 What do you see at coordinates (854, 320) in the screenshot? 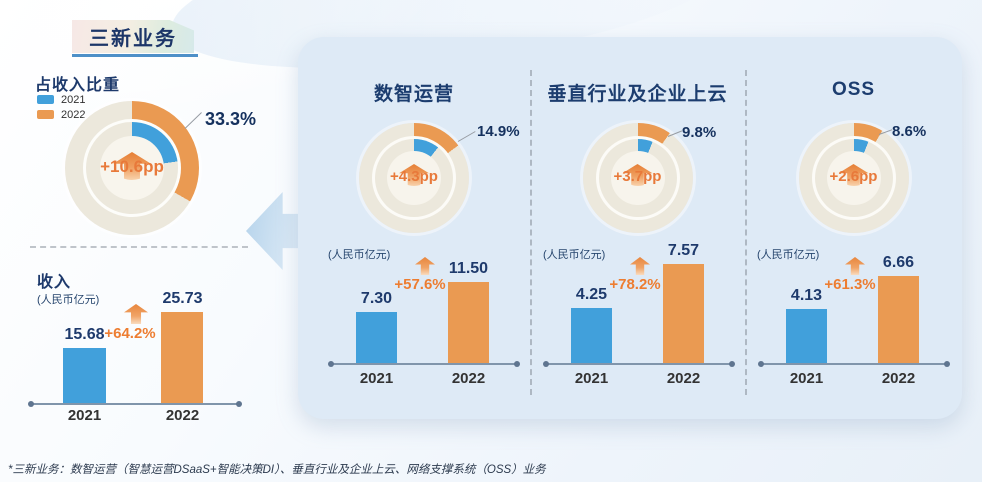
I see `revenue-chart: 4.13 6.66 +61.3% 2021 2022` at bounding box center [854, 320].